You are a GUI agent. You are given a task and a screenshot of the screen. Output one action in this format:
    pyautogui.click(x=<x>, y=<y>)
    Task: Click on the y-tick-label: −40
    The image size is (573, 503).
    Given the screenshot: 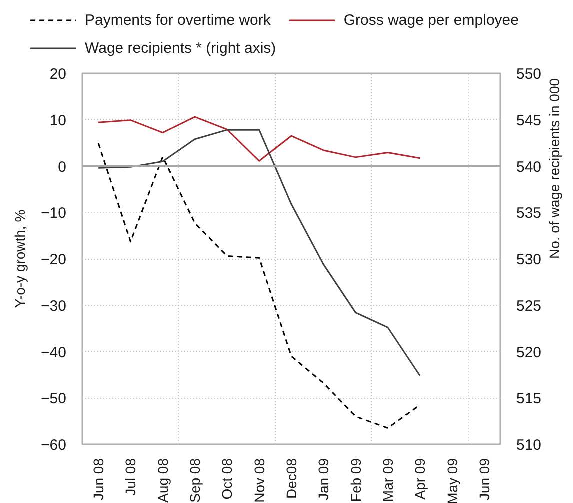 What is the action you would take?
    pyautogui.click(x=54, y=353)
    